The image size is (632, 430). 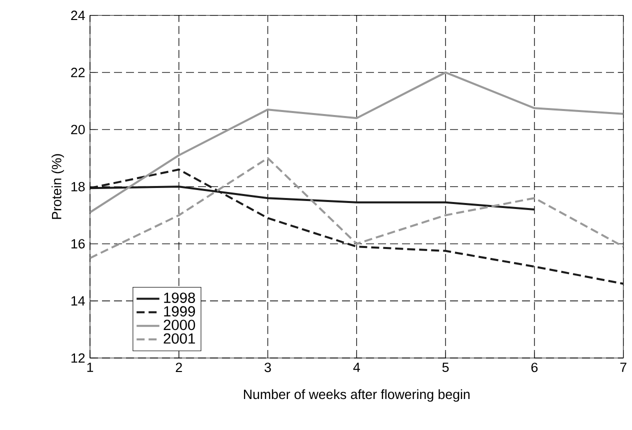 What do you see at coordinates (179, 311) in the screenshot?
I see `legend-label: 1999` at bounding box center [179, 311].